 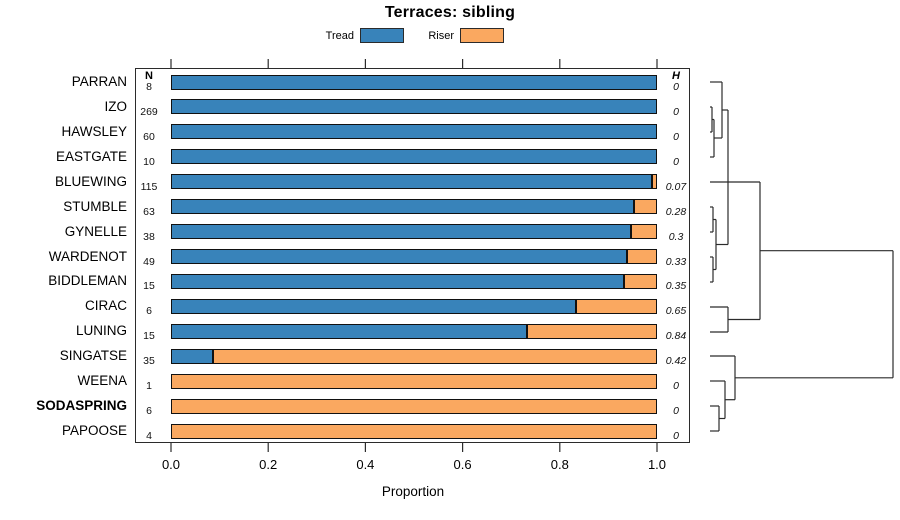 I want to click on n-count: 4, so click(x=149, y=436).